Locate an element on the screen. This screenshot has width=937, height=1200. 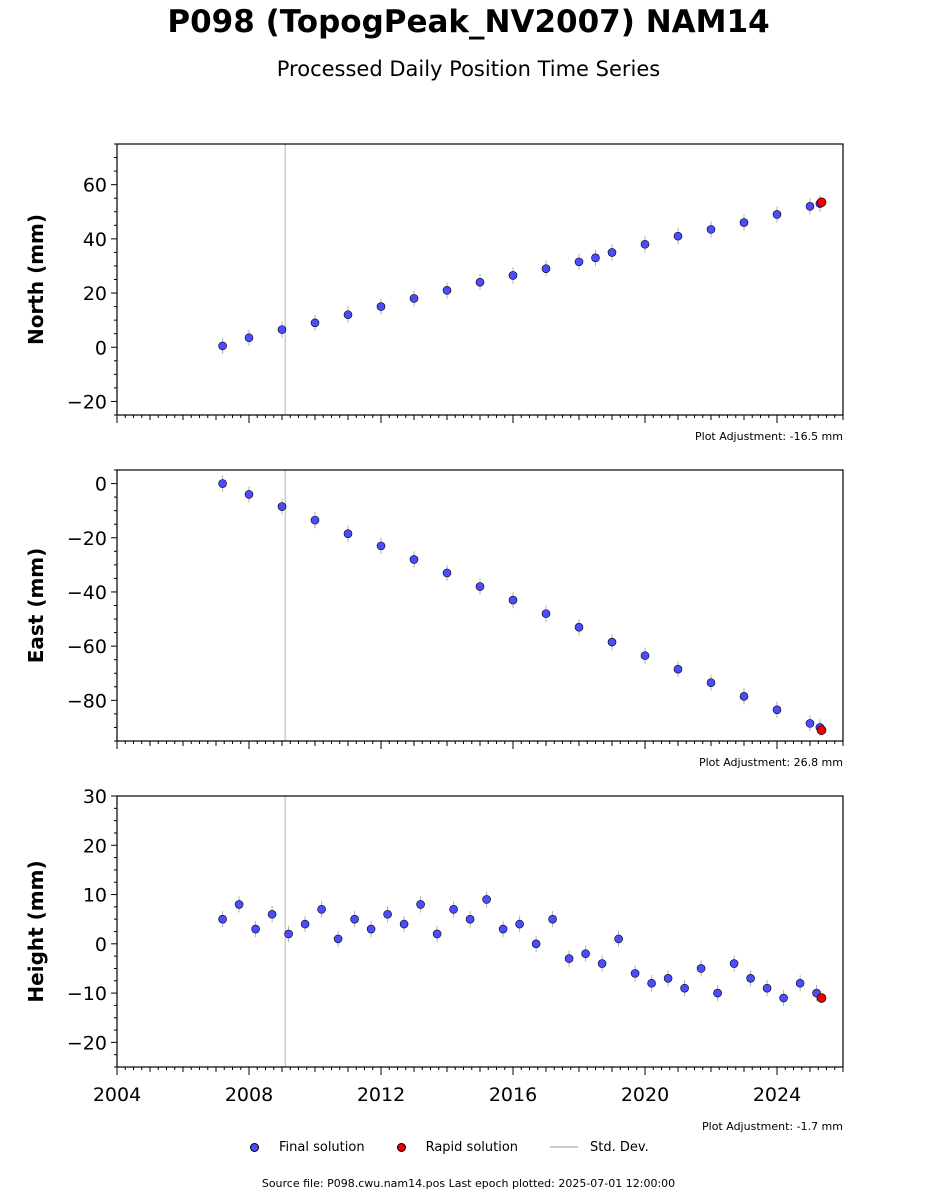
rapid-marker-icon is located at coordinates (401, 1147).